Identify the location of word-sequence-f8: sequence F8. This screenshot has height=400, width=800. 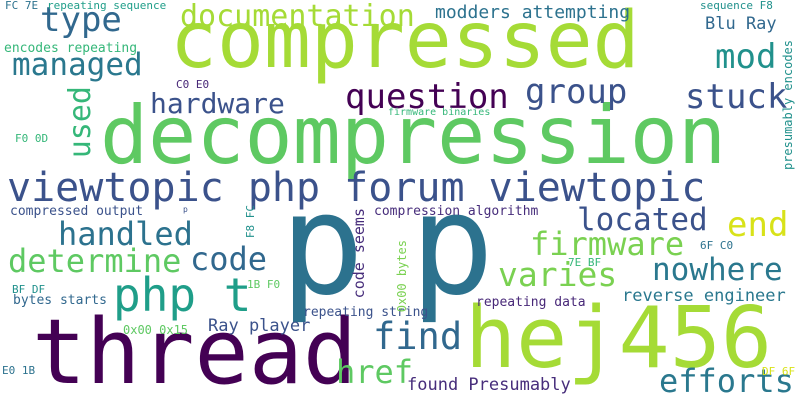
(736, 6).